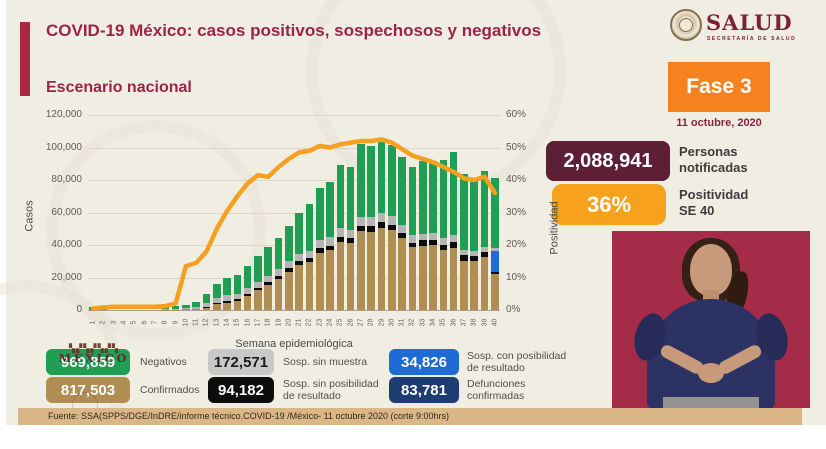 This screenshot has width=826, height=449. Describe the element at coordinates (713, 159) in the screenshot. I see `personas-notificadas-label: Personas notificadas` at that location.